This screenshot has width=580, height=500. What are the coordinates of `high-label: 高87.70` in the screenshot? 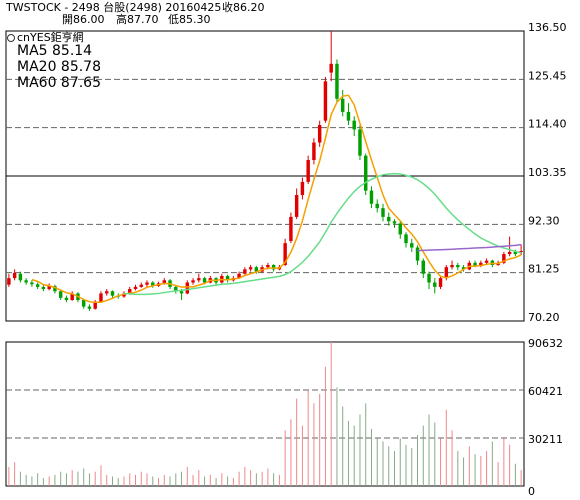 It's located at (137, 19).